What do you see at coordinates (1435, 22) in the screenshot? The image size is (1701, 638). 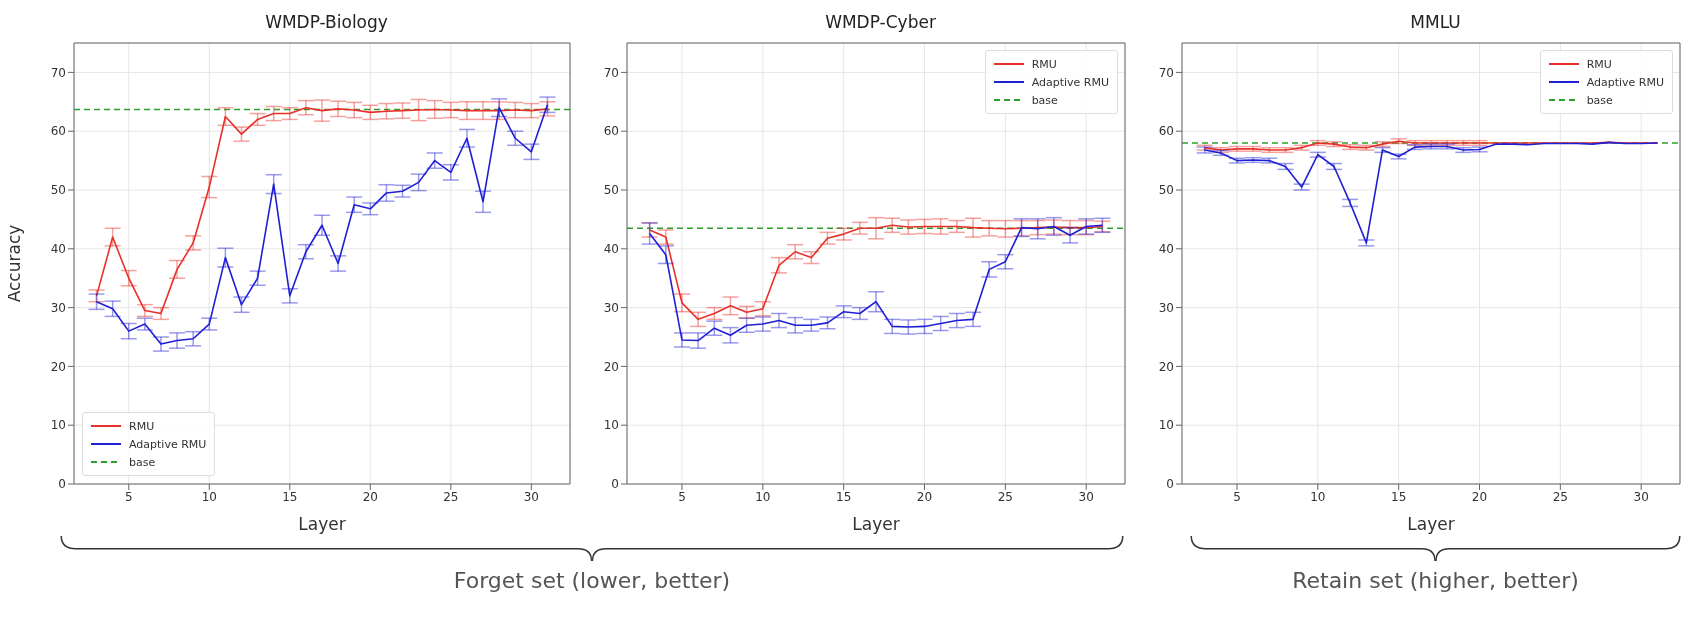 I see `chart-title: MMLU` at bounding box center [1435, 22].